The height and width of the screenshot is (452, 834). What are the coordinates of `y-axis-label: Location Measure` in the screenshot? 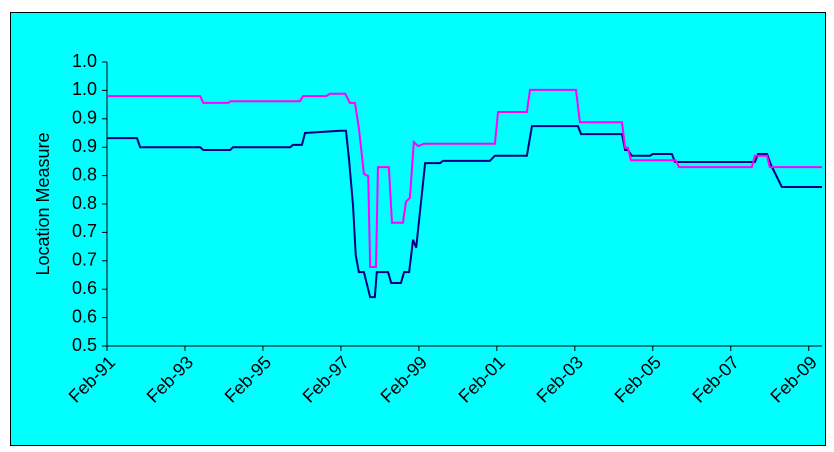 It's located at (43, 203).